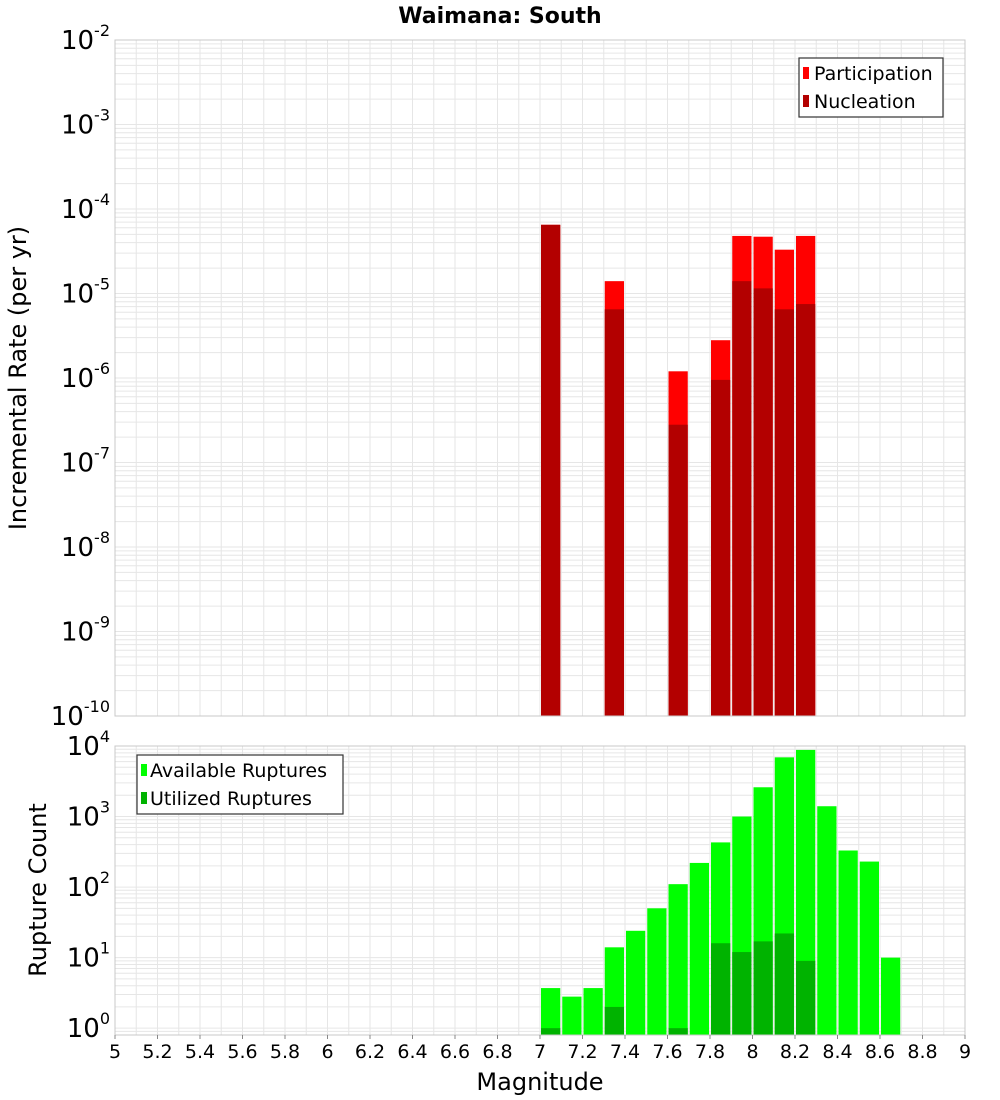  I want to click on x-tick-label: 5.6, so click(242, 1052).